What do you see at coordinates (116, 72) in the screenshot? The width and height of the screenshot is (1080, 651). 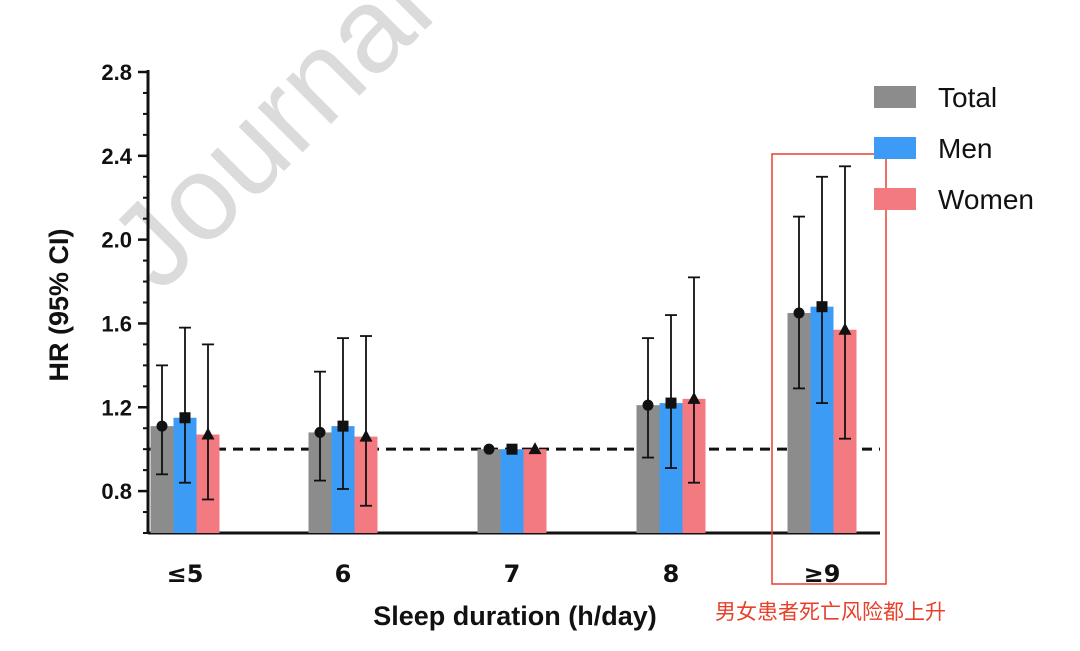 I see `y-tick-label: 2.8` at bounding box center [116, 72].